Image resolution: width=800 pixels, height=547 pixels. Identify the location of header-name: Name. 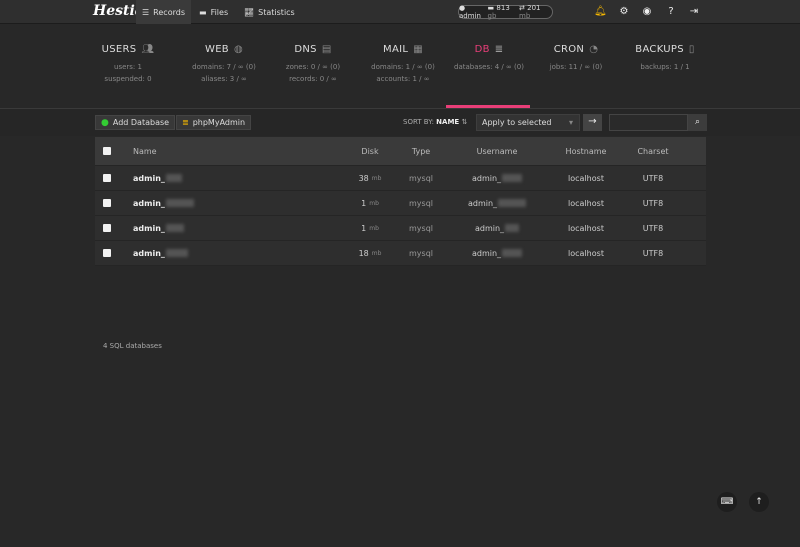
(145, 151).